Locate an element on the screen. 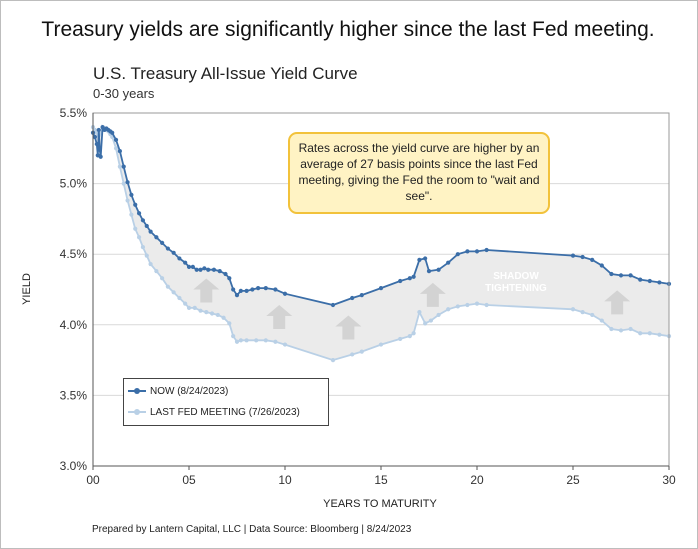 Image resolution: width=698 pixels, height=549 pixels. chart-title: U.S. Treasury All-Issue Yield Curve is located at coordinates (225, 73).